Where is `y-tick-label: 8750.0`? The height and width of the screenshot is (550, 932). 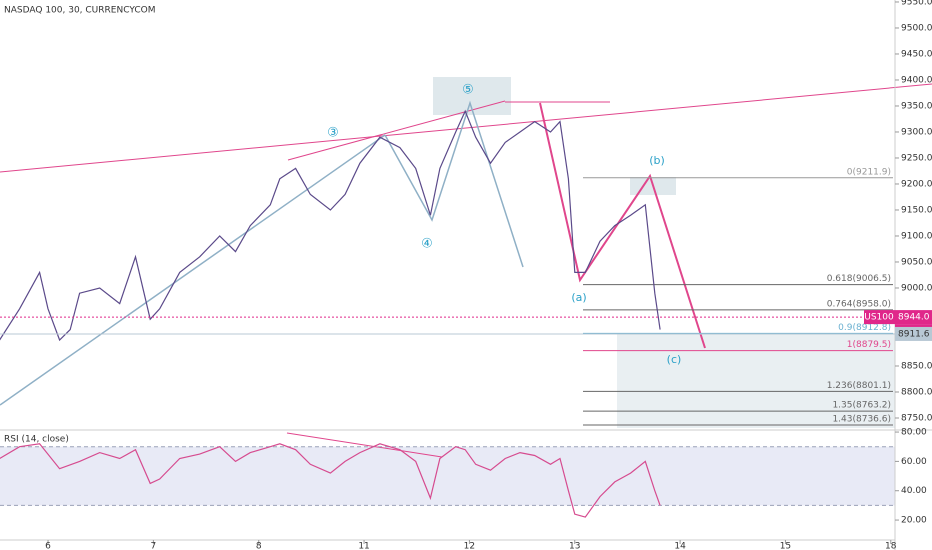 y-tick-label: 8750.0 is located at coordinates (916, 418).